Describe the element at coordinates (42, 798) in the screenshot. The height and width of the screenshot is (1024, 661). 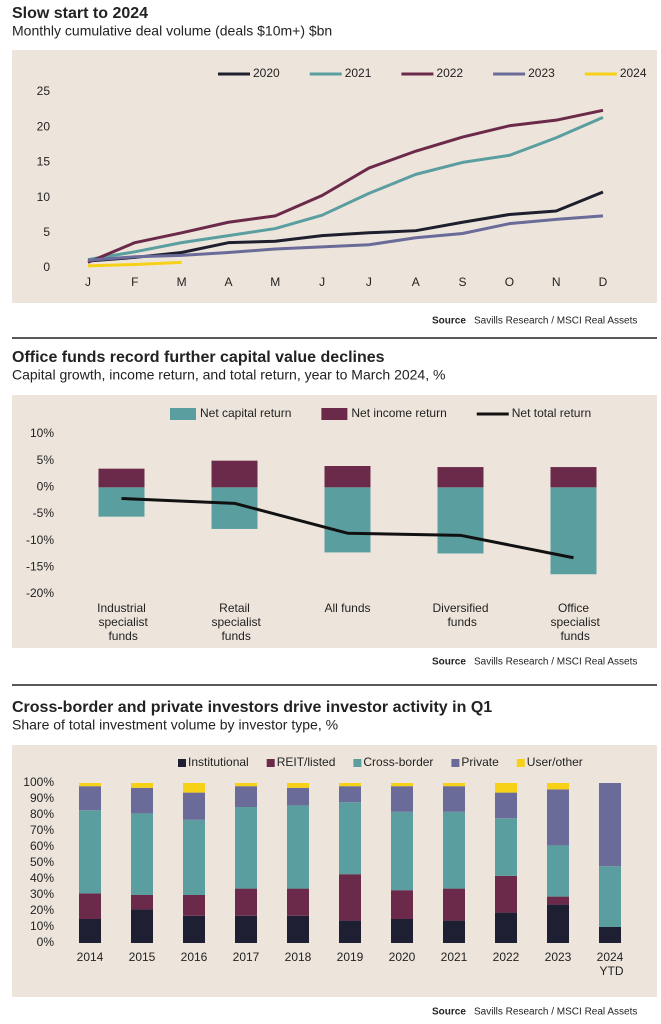
I see `y-tick-label: 90%` at that location.